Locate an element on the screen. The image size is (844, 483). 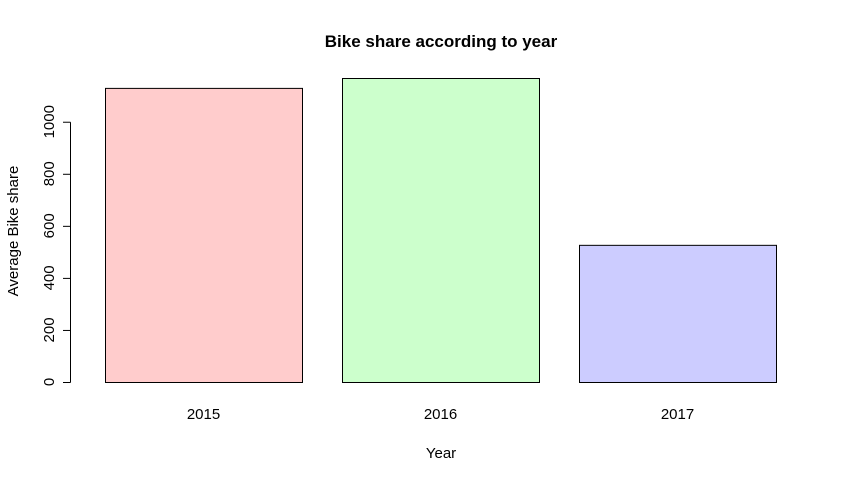
y-tick-label-400: 400 is located at coordinates (49, 277).